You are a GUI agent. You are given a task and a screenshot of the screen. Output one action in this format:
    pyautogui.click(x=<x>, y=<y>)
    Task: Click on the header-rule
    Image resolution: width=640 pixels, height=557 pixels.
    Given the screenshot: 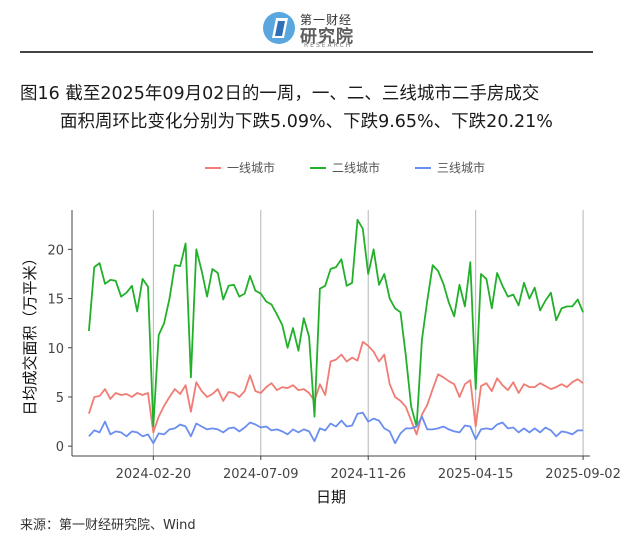 What is the action you would take?
    pyautogui.click(x=306, y=52)
    